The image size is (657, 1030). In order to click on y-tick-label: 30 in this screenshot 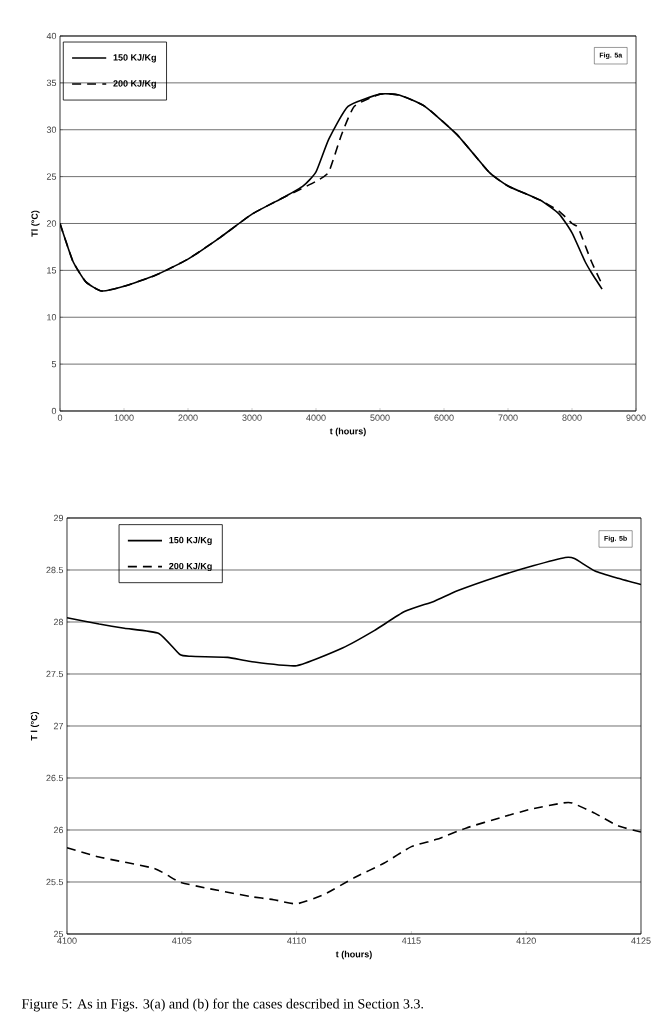, I will do `click(51, 129)`.